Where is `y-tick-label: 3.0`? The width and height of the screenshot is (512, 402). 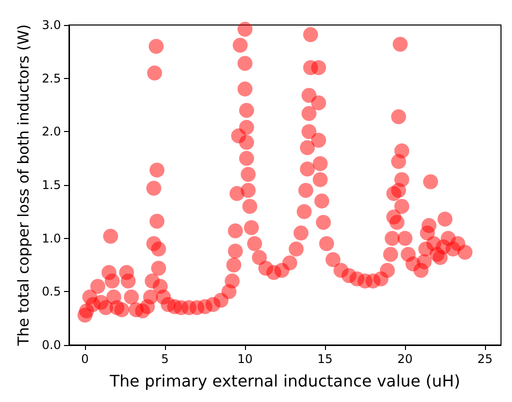 y-tick-label: 3.0 is located at coordinates (51, 25).